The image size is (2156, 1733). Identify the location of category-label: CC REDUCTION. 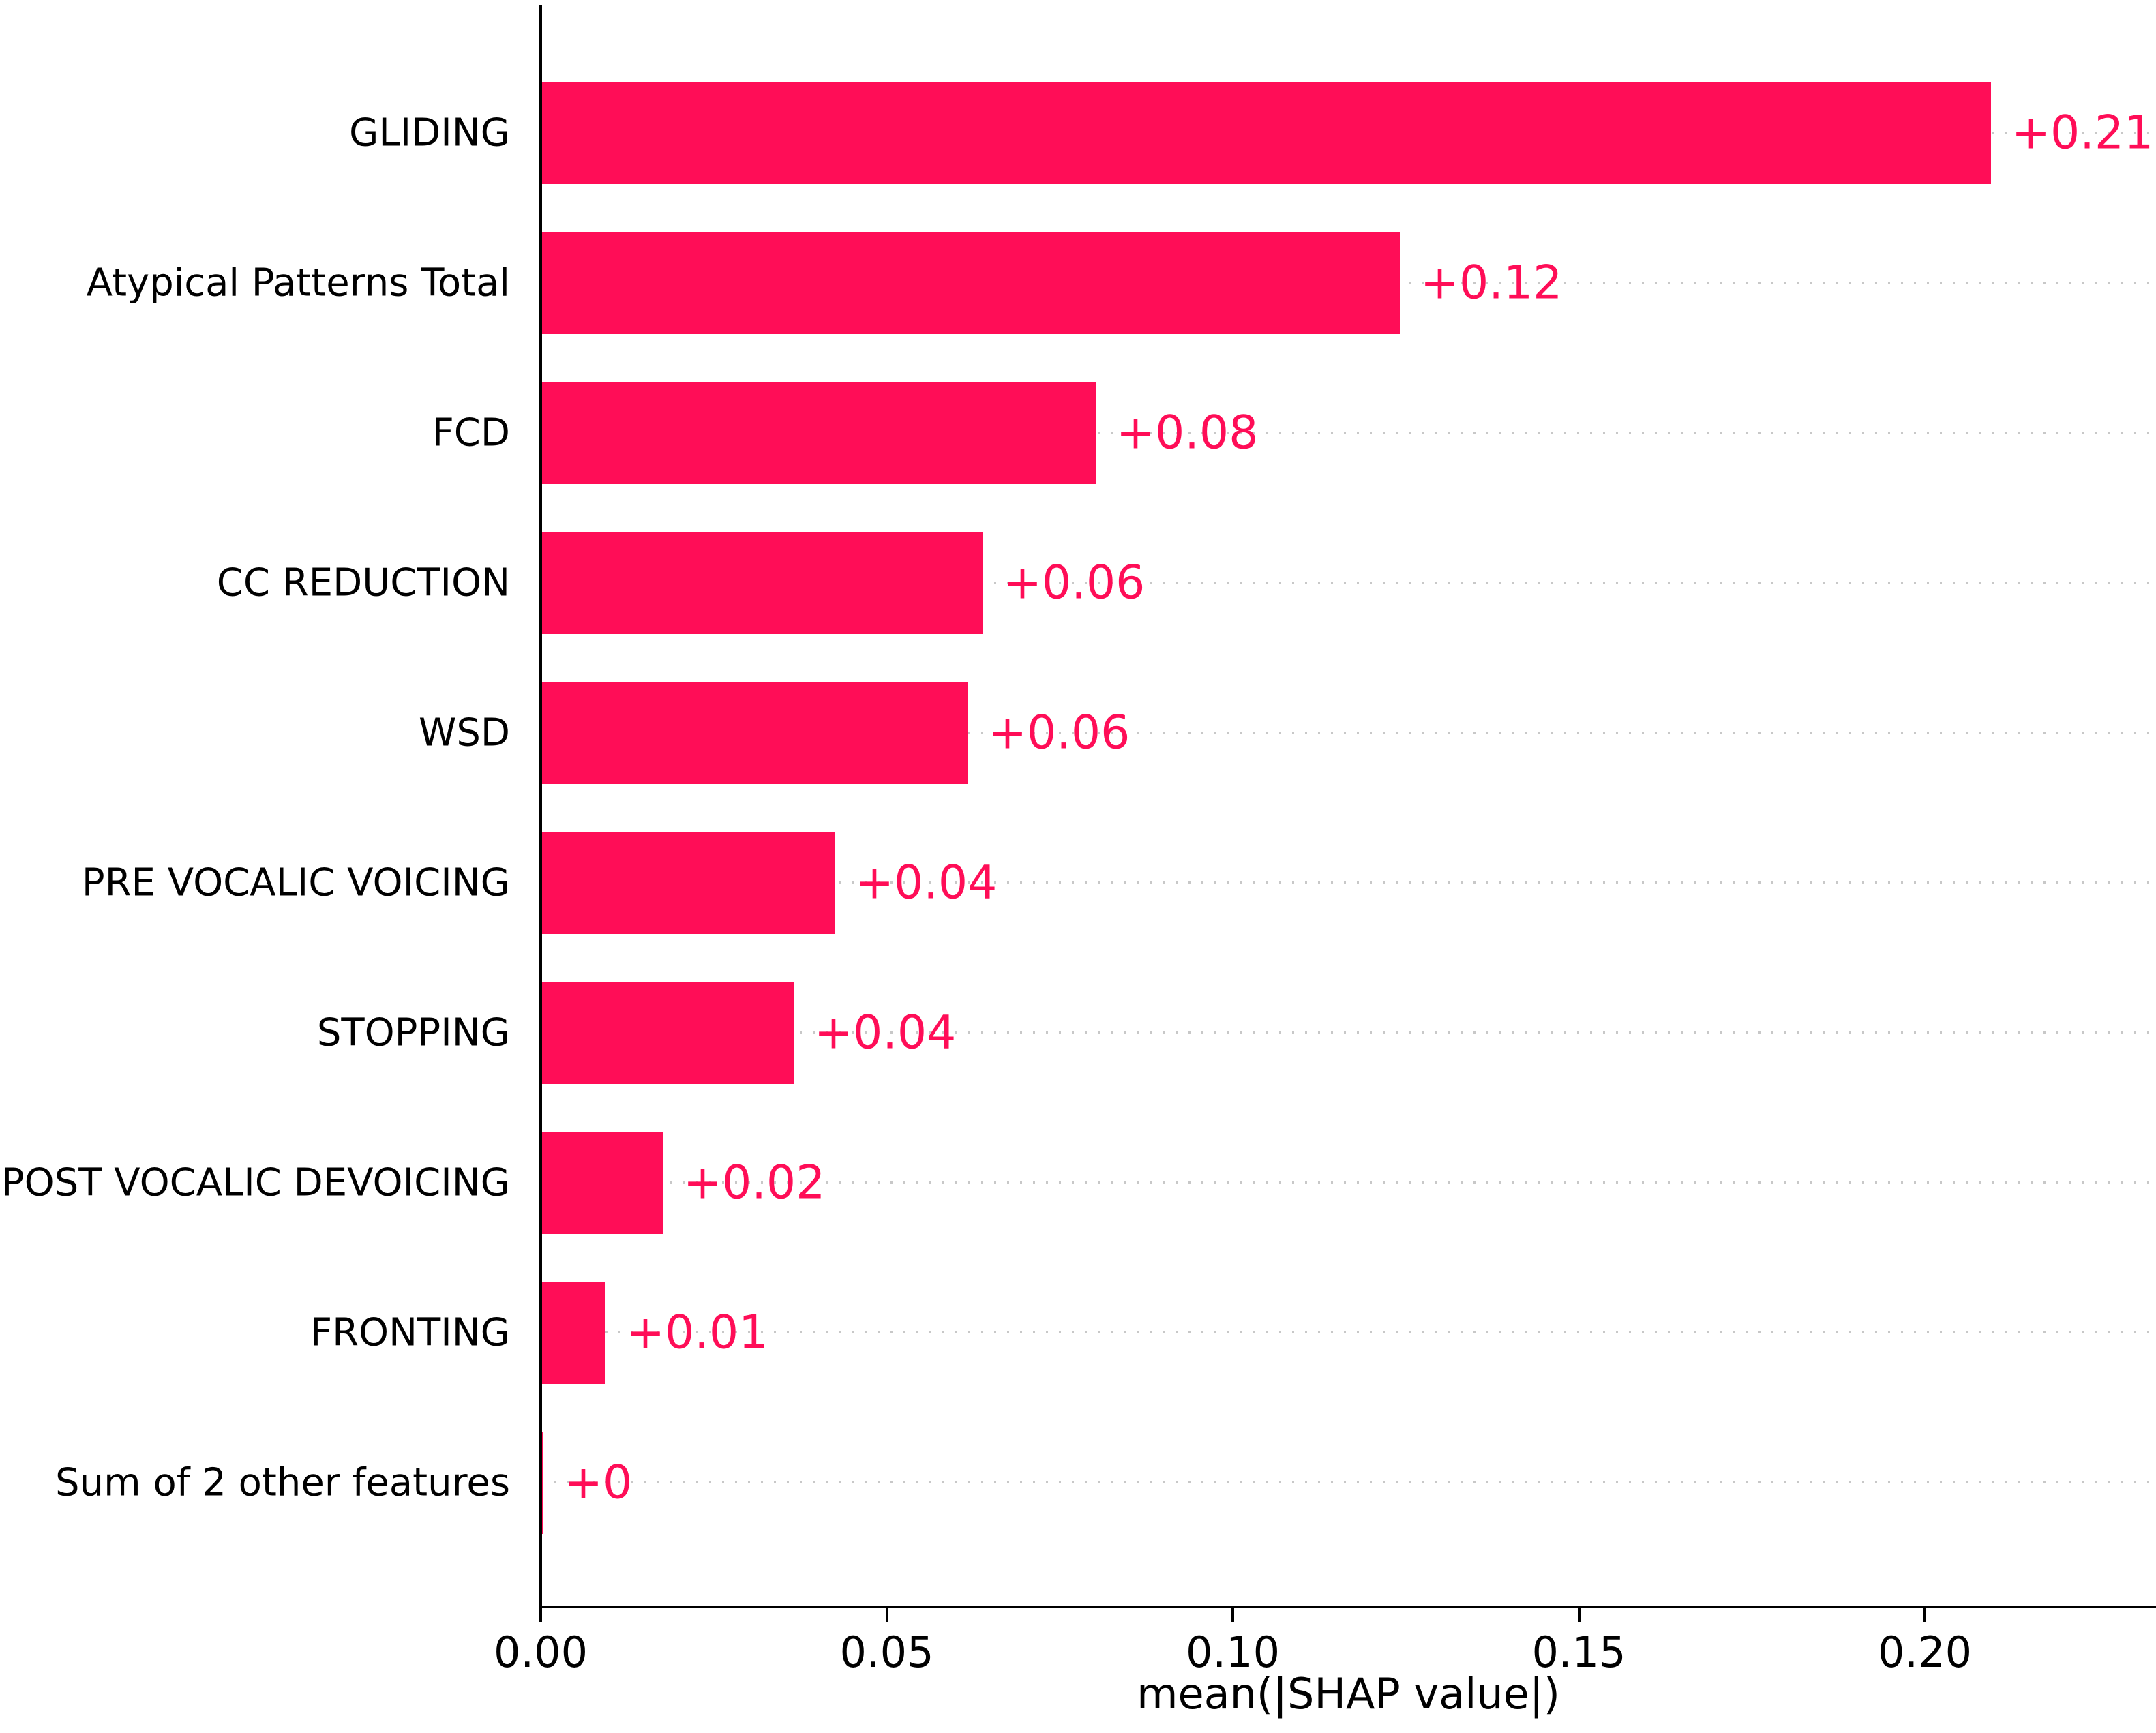
(363, 582).